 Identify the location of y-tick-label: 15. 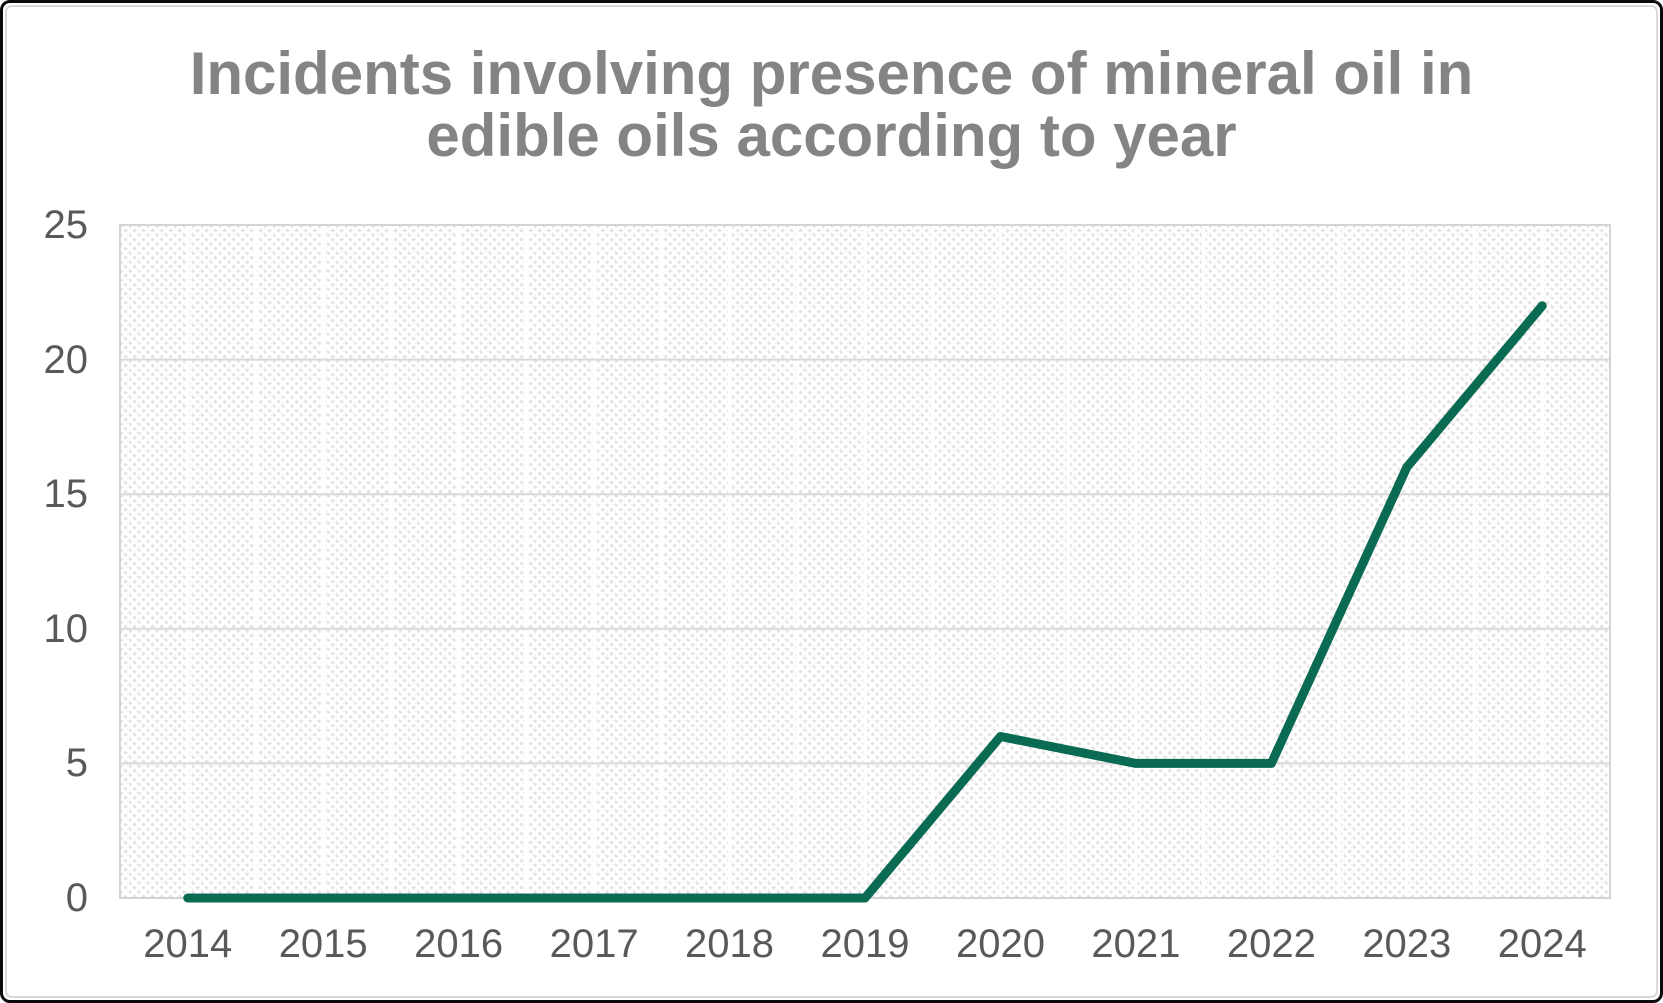
(66, 494).